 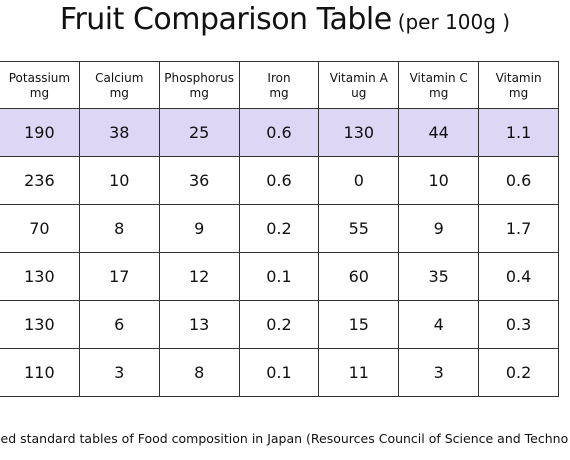 I want to click on table-cell: 55, so click(x=359, y=228).